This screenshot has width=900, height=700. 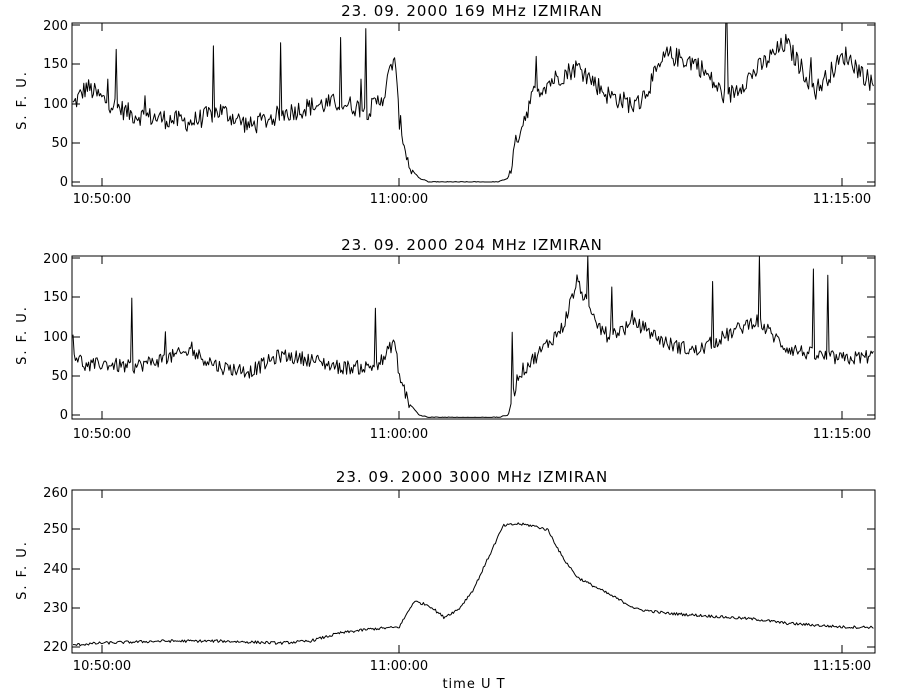 What do you see at coordinates (472, 245) in the screenshot?
I see `chart-title: 23. 09. 2000 204 MHz IZMIRAN` at bounding box center [472, 245].